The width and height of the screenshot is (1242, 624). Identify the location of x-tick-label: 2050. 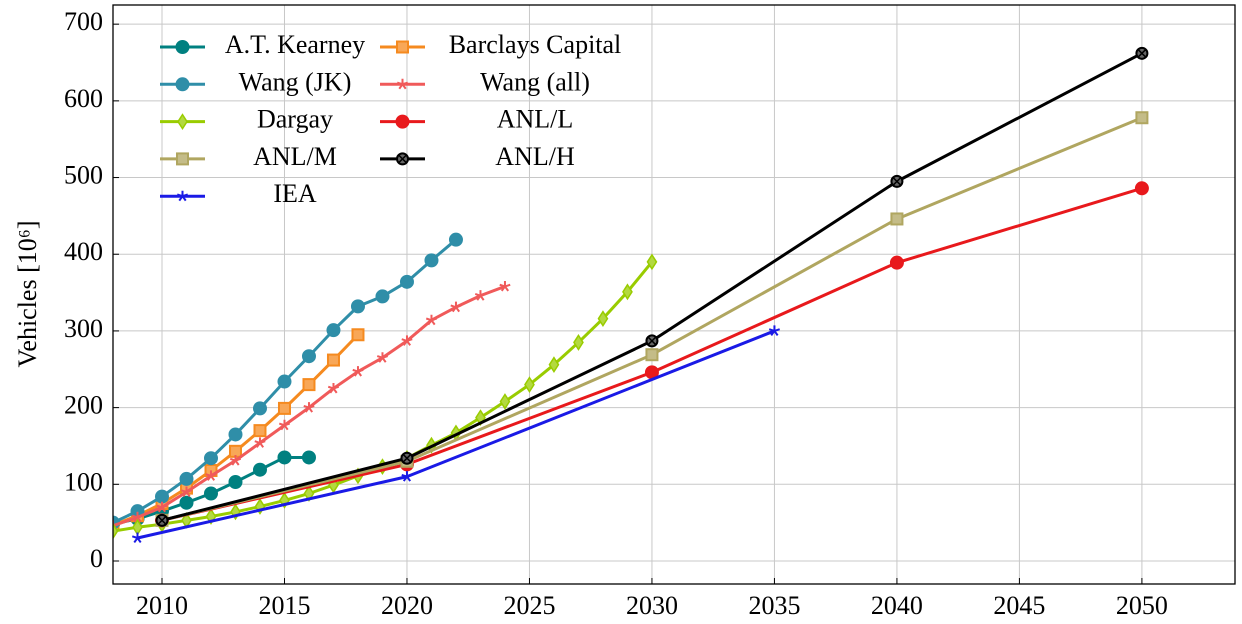
(1142, 605).